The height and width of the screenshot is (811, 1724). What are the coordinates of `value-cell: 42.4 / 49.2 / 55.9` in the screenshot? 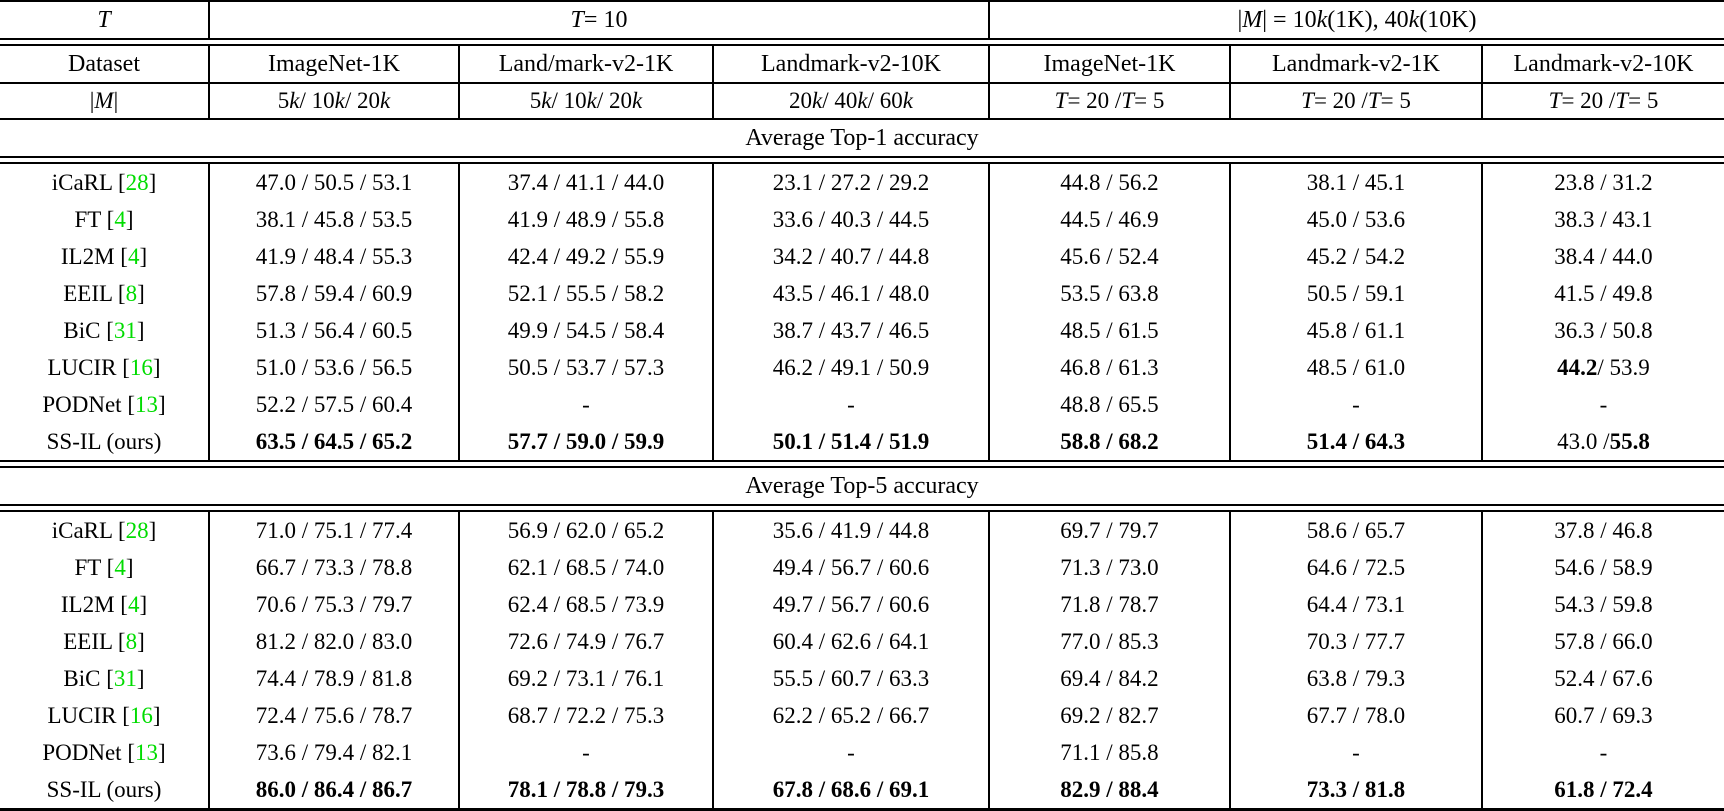 It's located at (585, 256).